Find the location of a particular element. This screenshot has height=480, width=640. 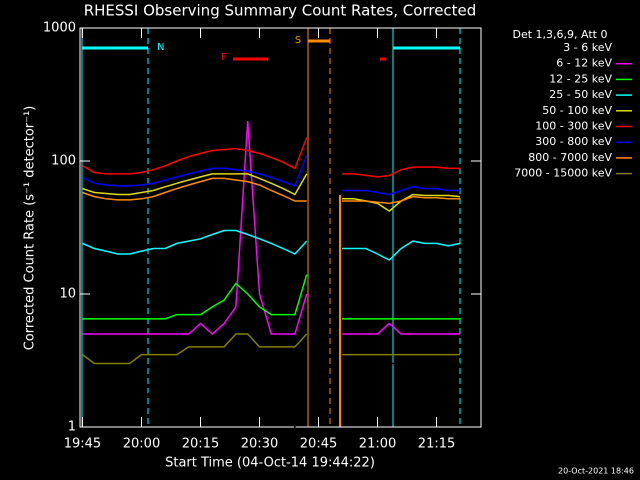

y-tick-label: 1 is located at coordinates (72, 427).